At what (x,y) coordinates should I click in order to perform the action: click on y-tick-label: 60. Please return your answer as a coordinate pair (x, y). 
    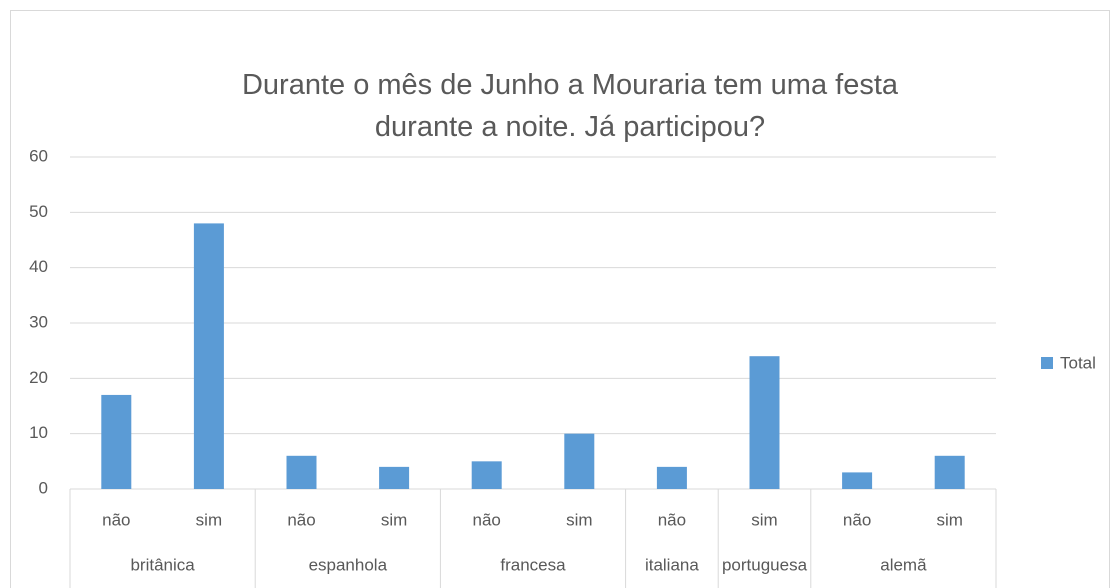
    Looking at the image, I should click on (38, 155).